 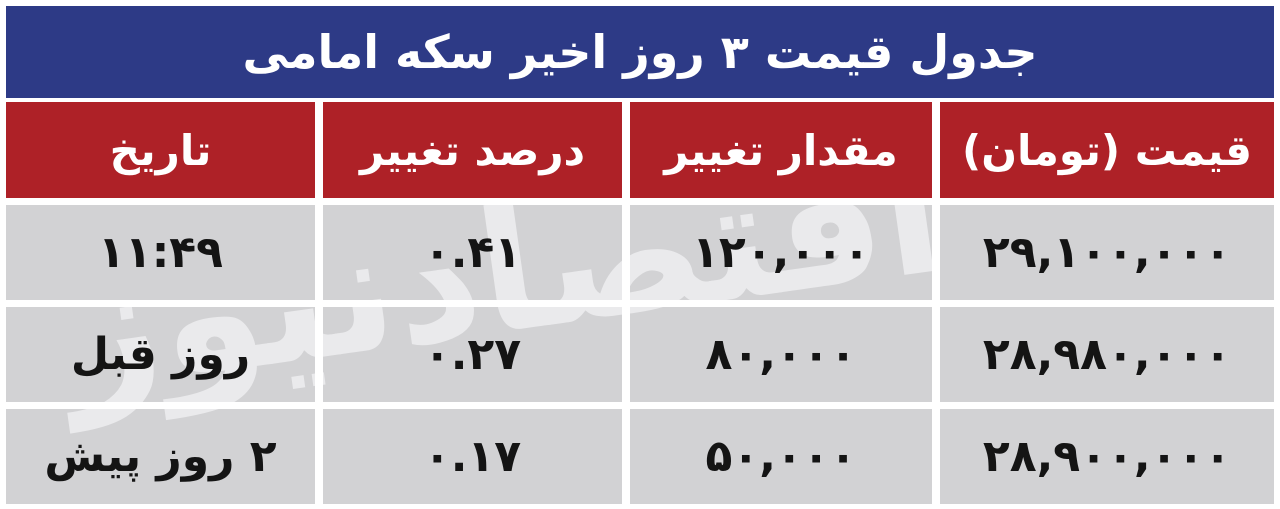 I want to click on cell-price: ۲۹,۱۰۰,۰۰۰, so click(x=1107, y=252).